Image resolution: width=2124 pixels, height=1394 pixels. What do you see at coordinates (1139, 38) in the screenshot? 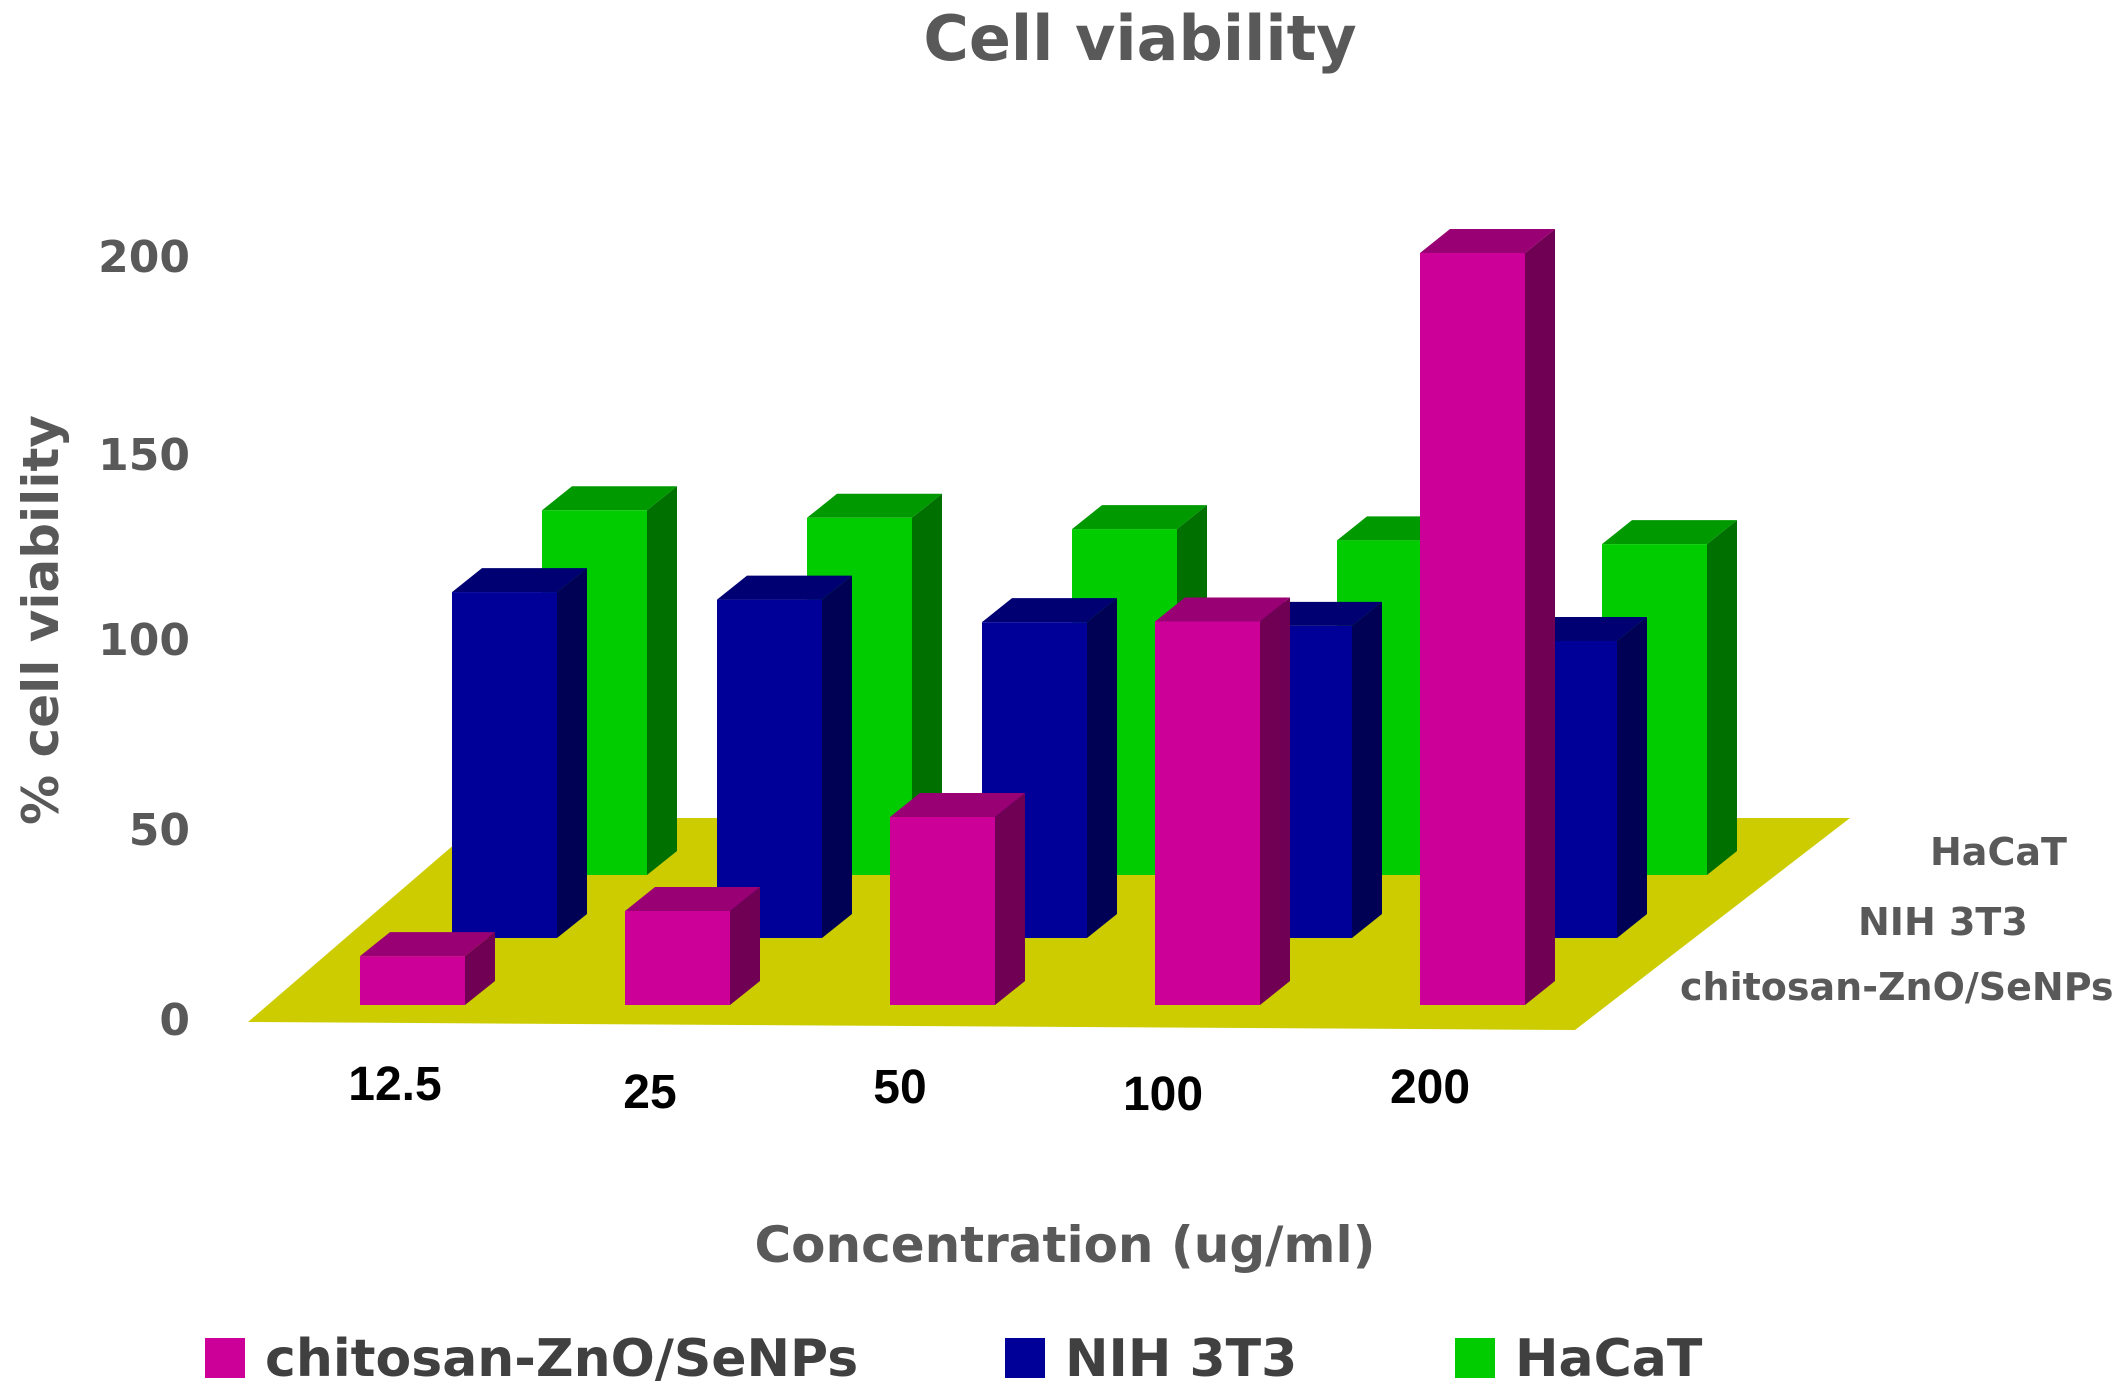
I see `chart-title: Cell viability` at bounding box center [1139, 38].